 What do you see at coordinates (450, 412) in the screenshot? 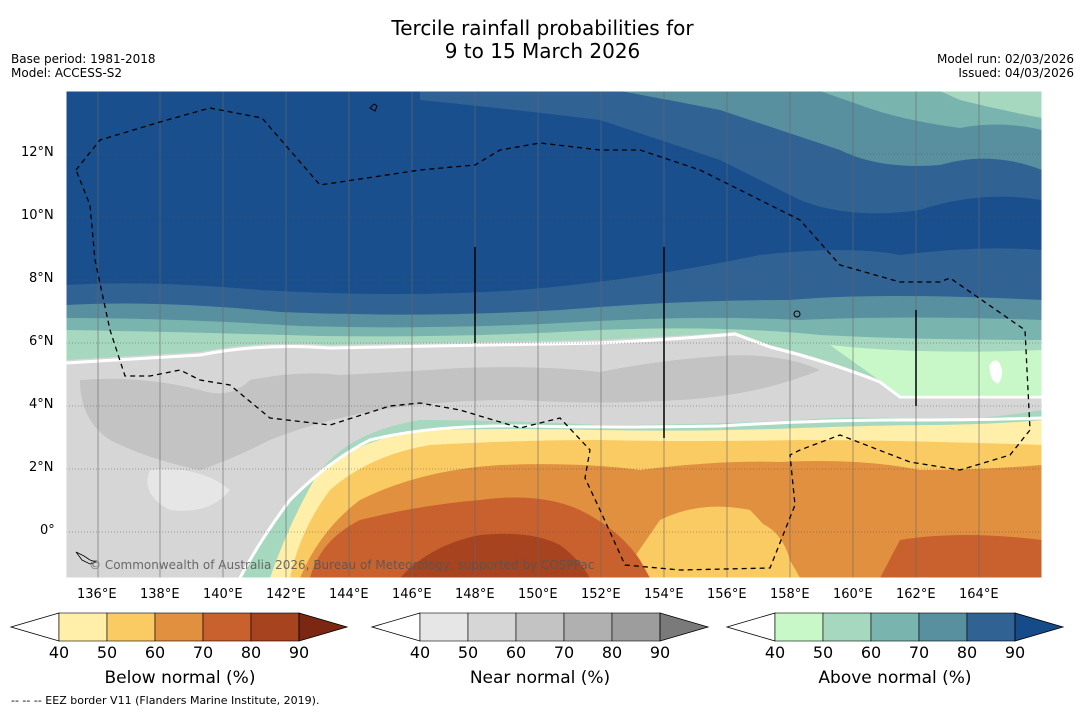
I see `near-60-zone` at bounding box center [450, 412].